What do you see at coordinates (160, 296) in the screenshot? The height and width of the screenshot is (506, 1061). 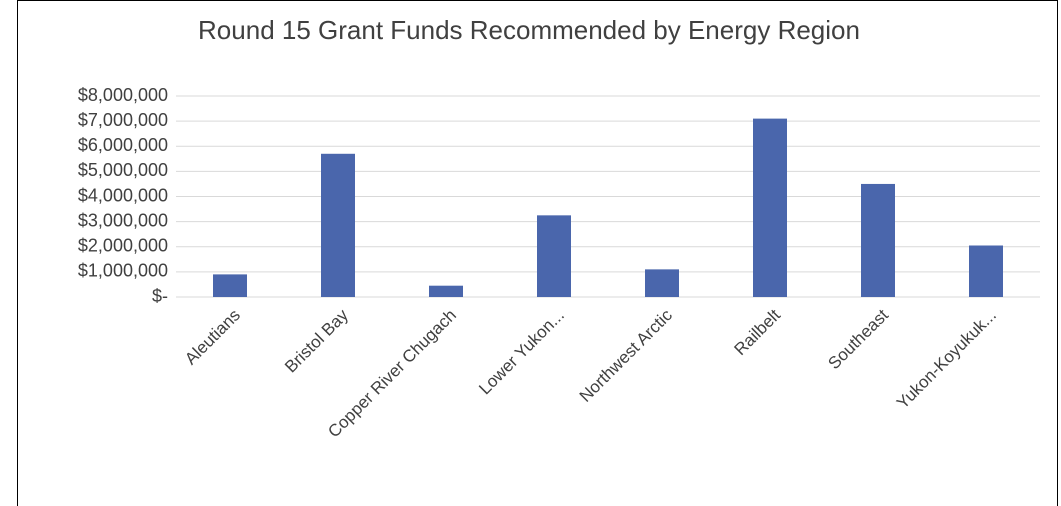 I see `y-tick-label: $-` at bounding box center [160, 296].